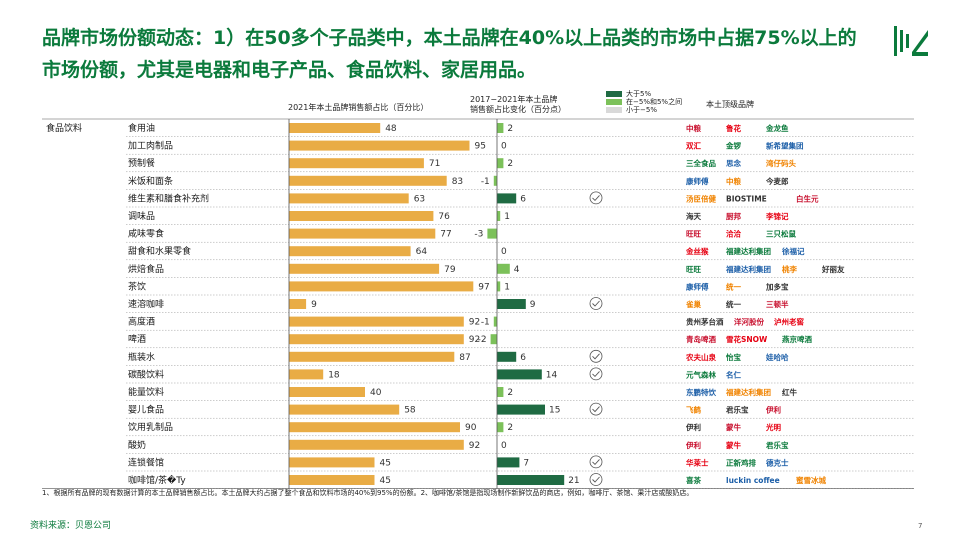 The height and width of the screenshot is (540, 960). Describe the element at coordinates (422, 252) in the screenshot. I see `share-value-label: 64` at that location.